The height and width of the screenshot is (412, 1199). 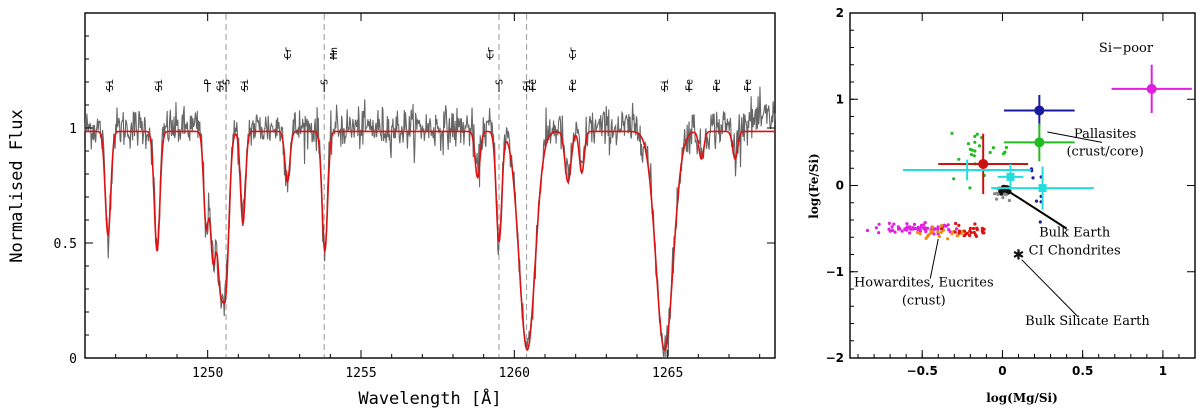 I want to click on line-label-11: Si, so click(x=527, y=85).